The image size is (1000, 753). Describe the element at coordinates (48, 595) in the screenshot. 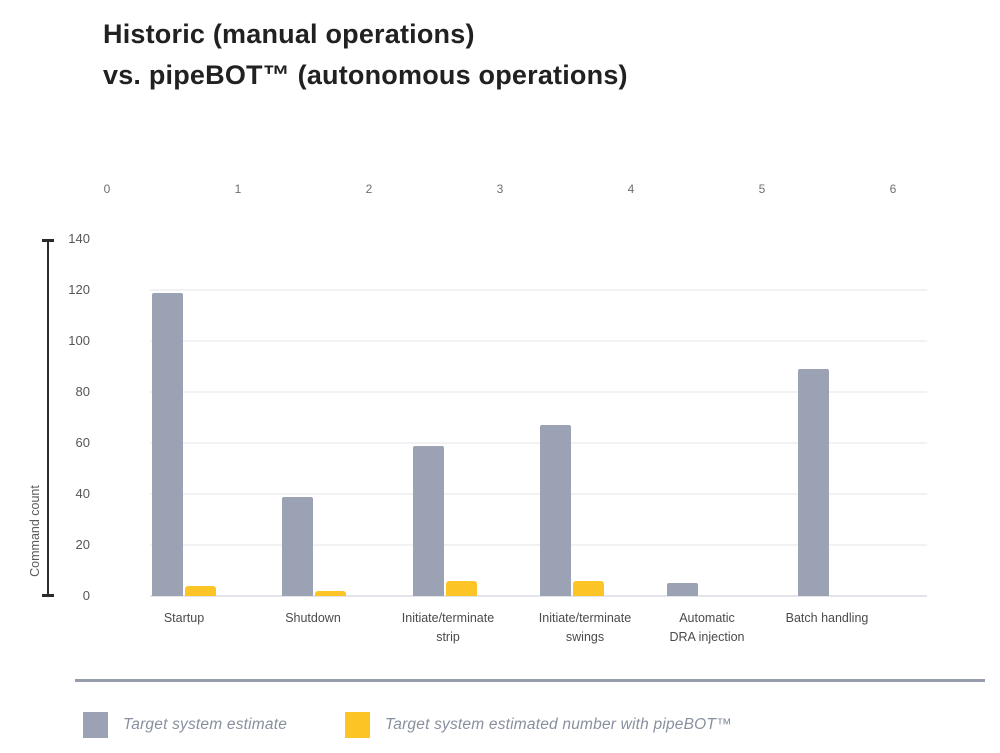

I see `y-axis-bottom-cap` at that location.